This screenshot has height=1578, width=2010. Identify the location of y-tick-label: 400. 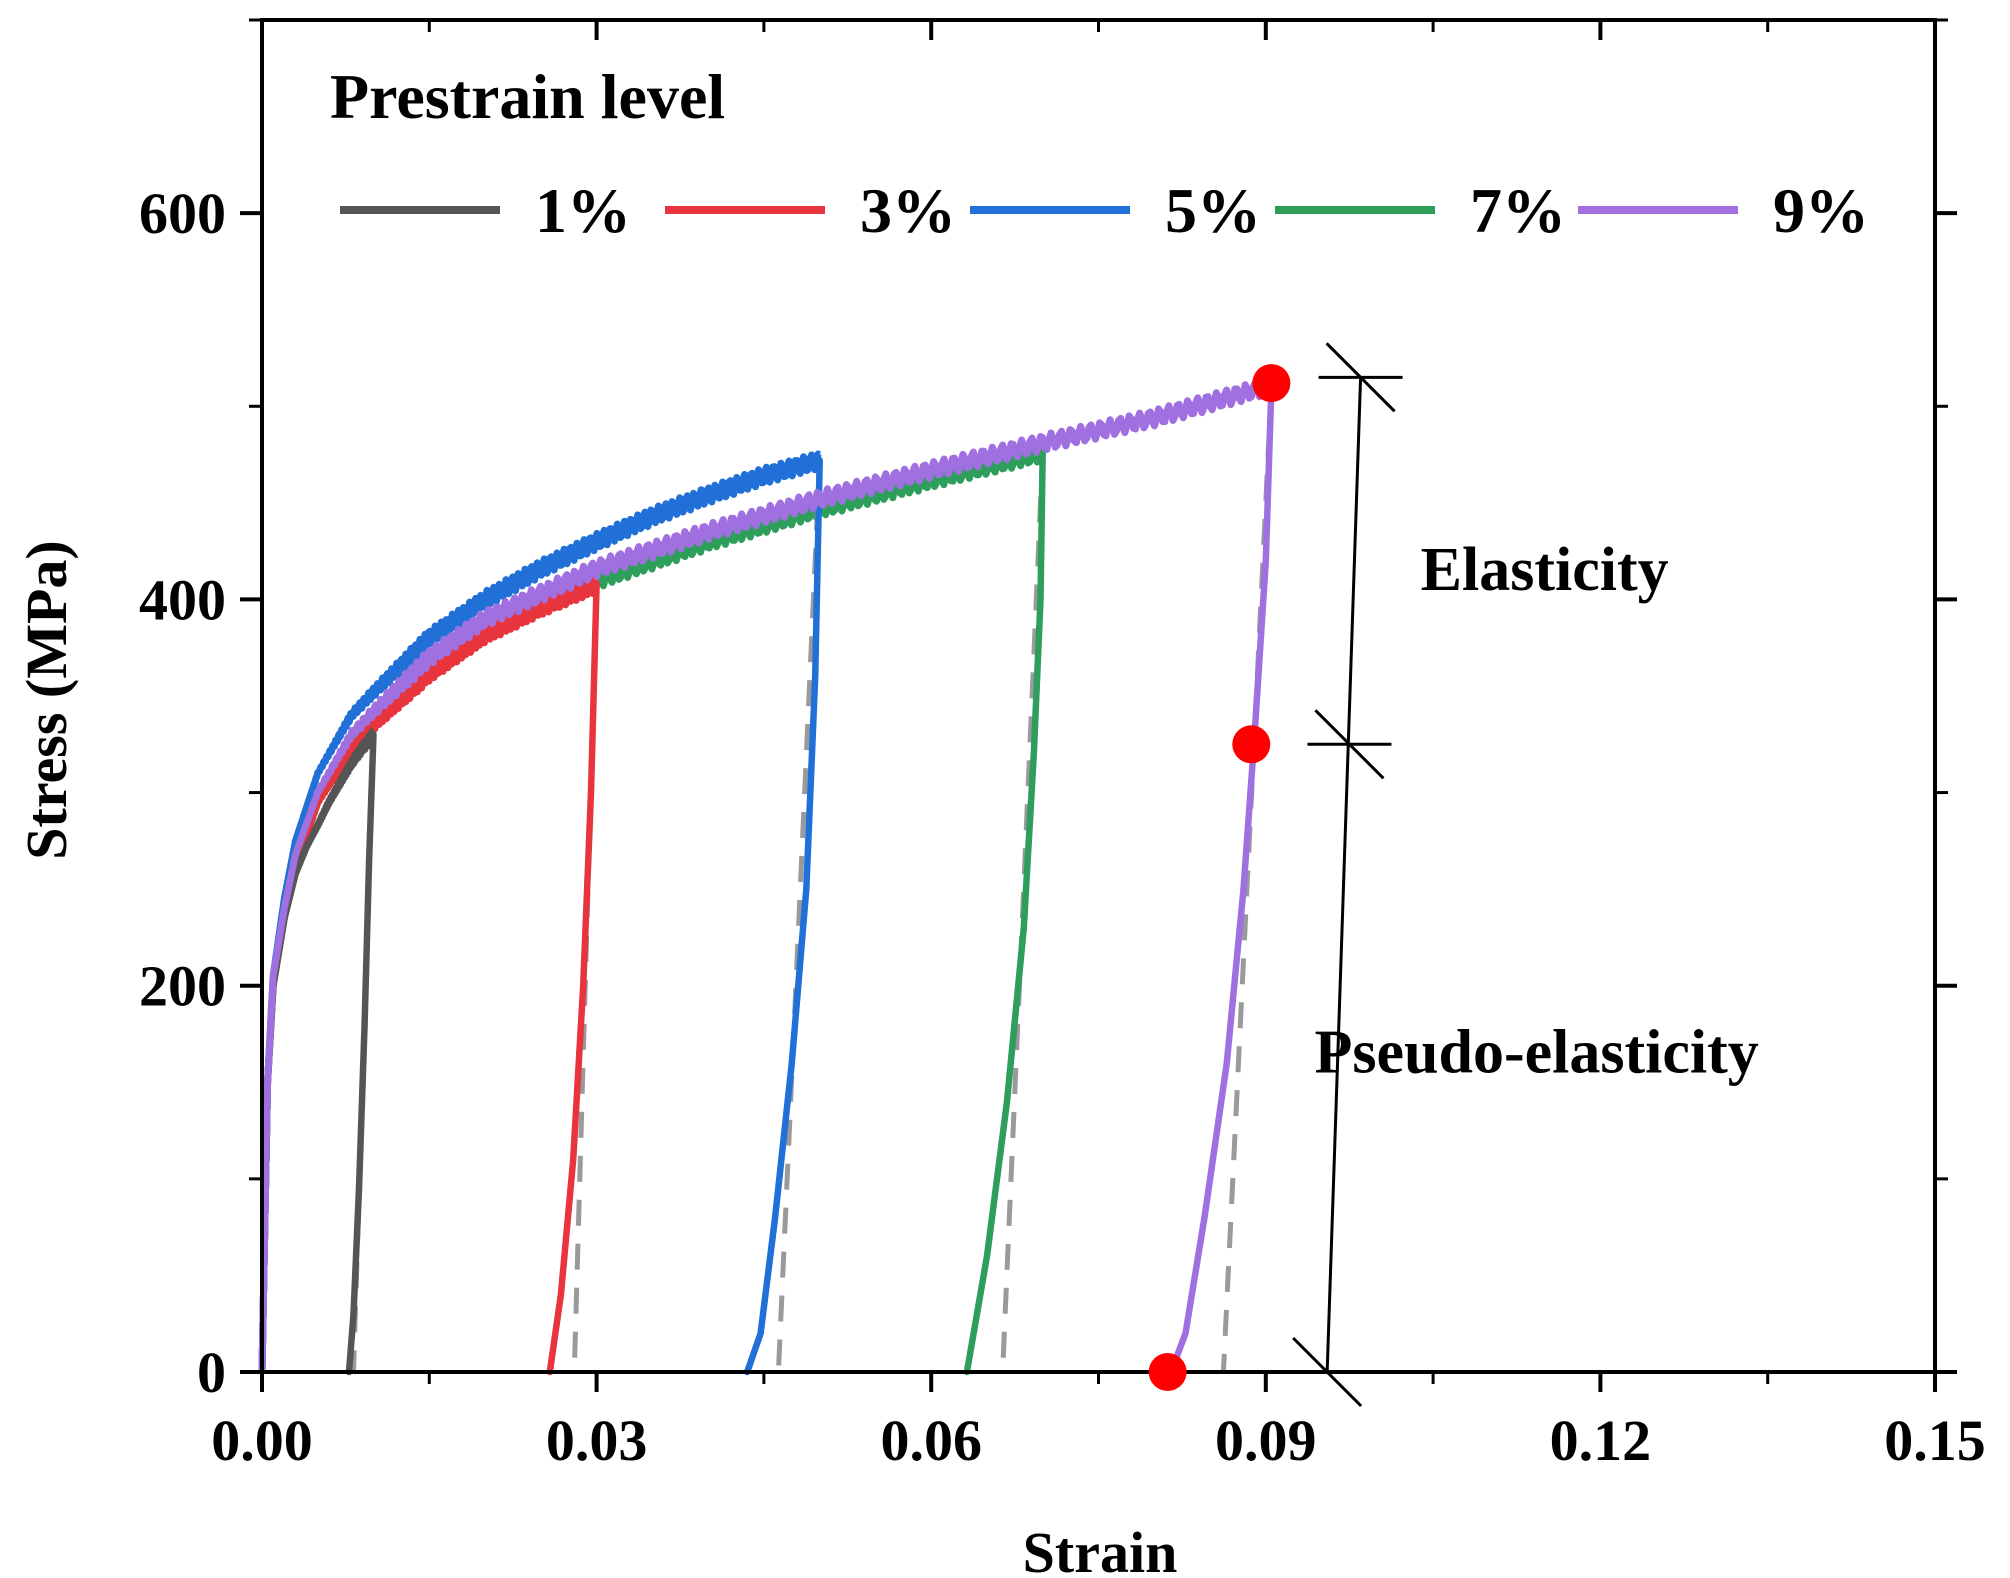
(182, 599).